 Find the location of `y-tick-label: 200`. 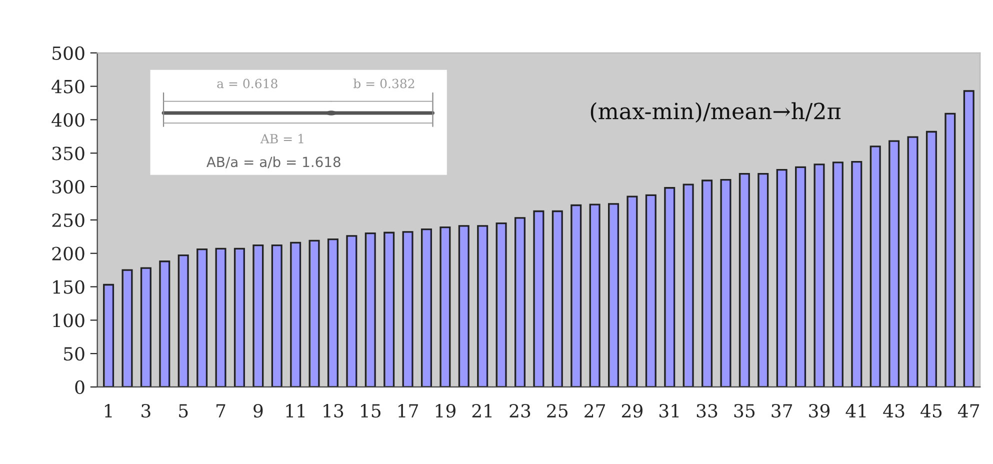

y-tick-label: 200 is located at coordinates (68, 253).